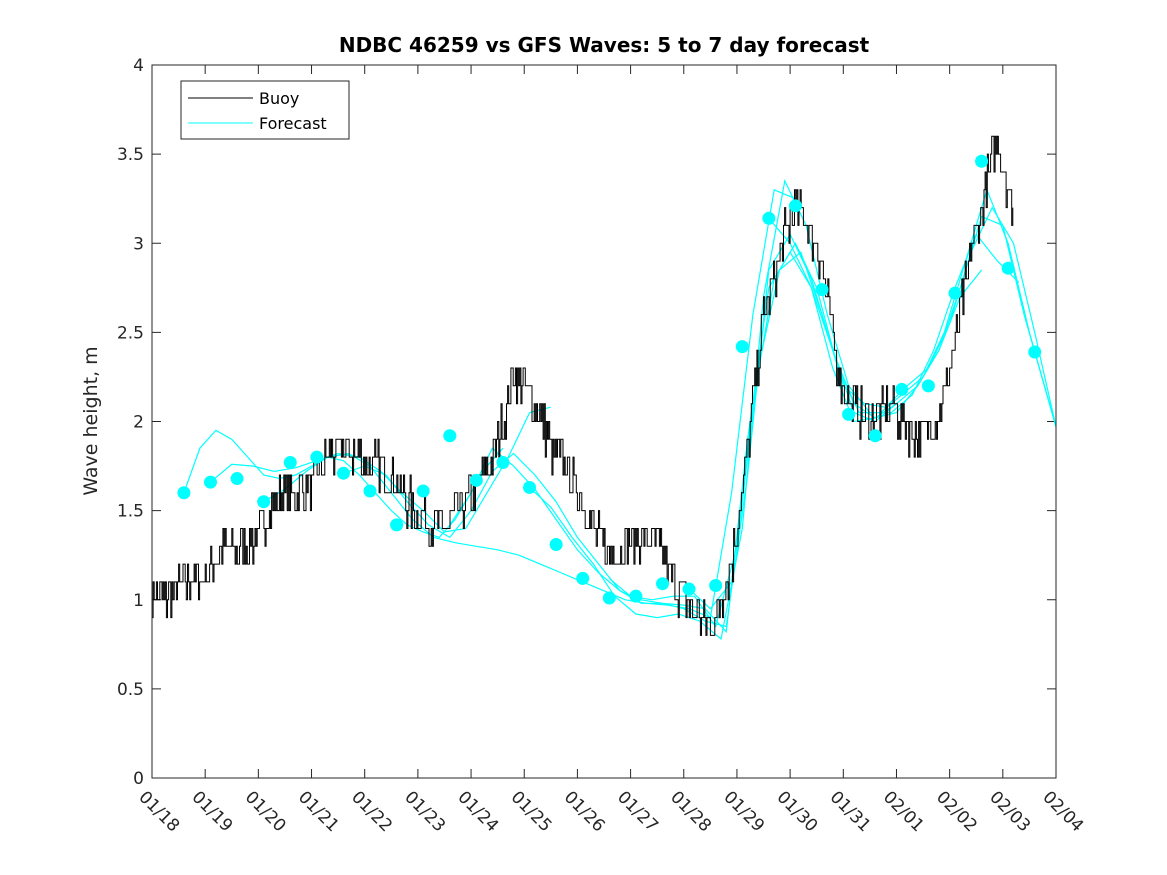  I want to click on legend: Buoy Forecast, so click(265, 110).